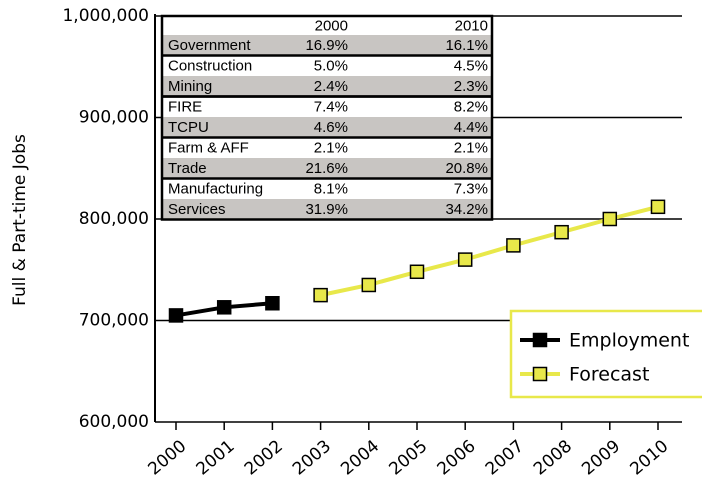 This screenshot has height=480, width=702. I want to click on table-cell: 31.9%, so click(326, 209).